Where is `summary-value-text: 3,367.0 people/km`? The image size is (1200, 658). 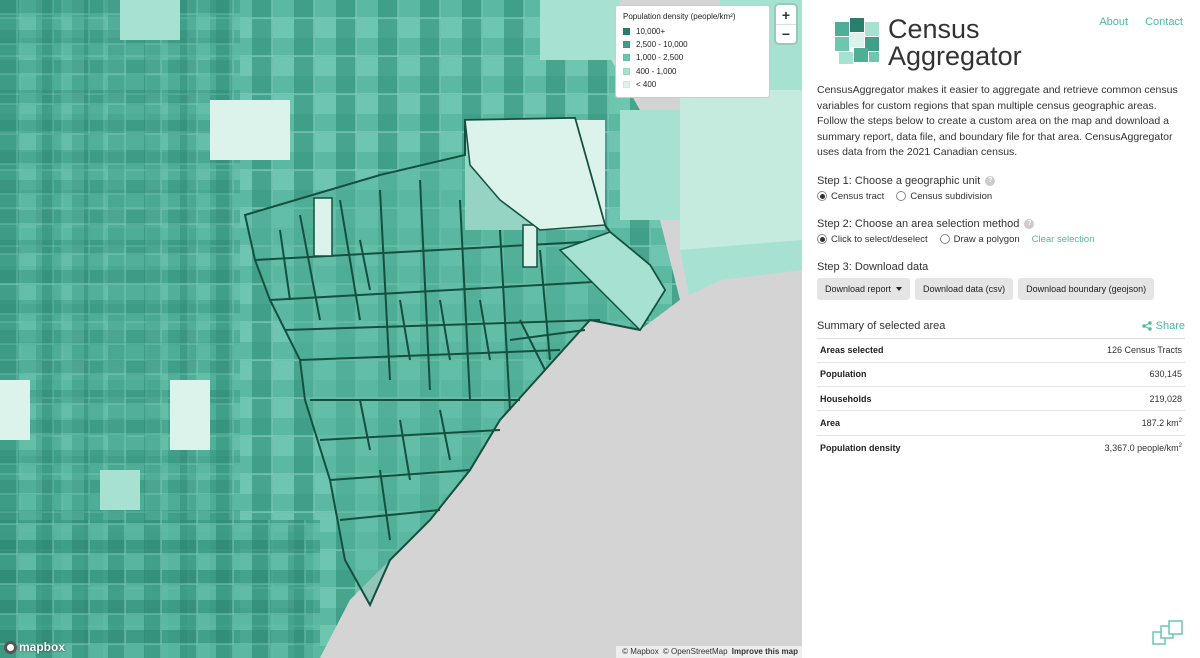
summary-value-text: 3,367.0 people/km is located at coordinates (1141, 447).